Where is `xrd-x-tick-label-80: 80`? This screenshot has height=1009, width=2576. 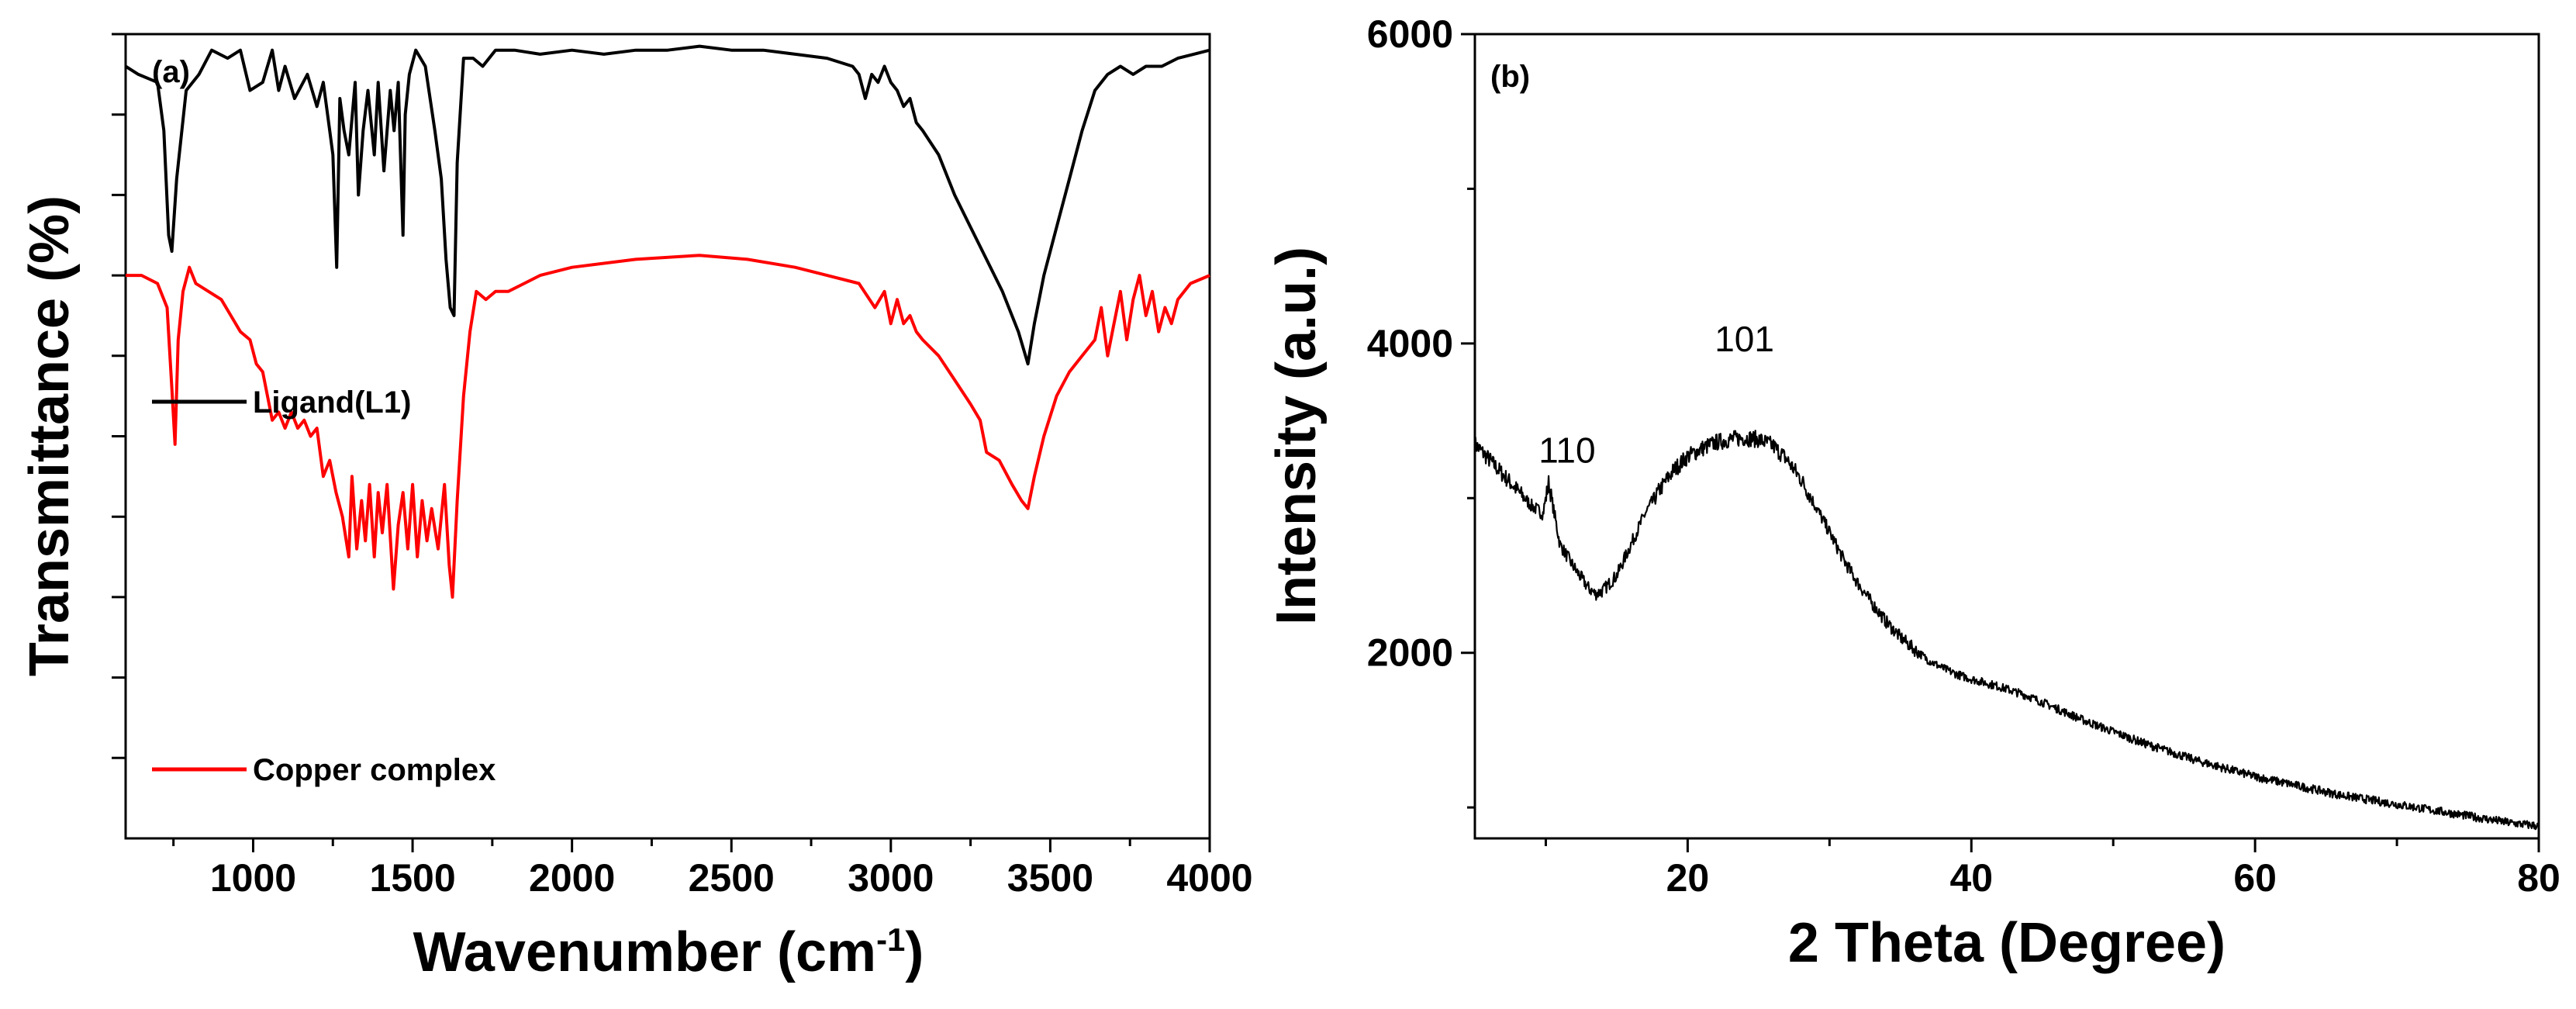
xrd-x-tick-label-80: 80 is located at coordinates (2538, 878).